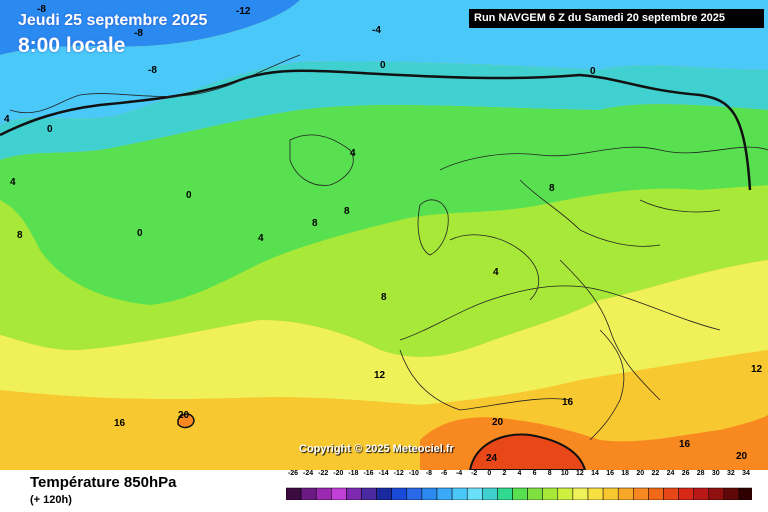 The width and height of the screenshot is (768, 512). Describe the element at coordinates (746, 473) in the screenshot. I see `legend-tick-label: 34` at that location.